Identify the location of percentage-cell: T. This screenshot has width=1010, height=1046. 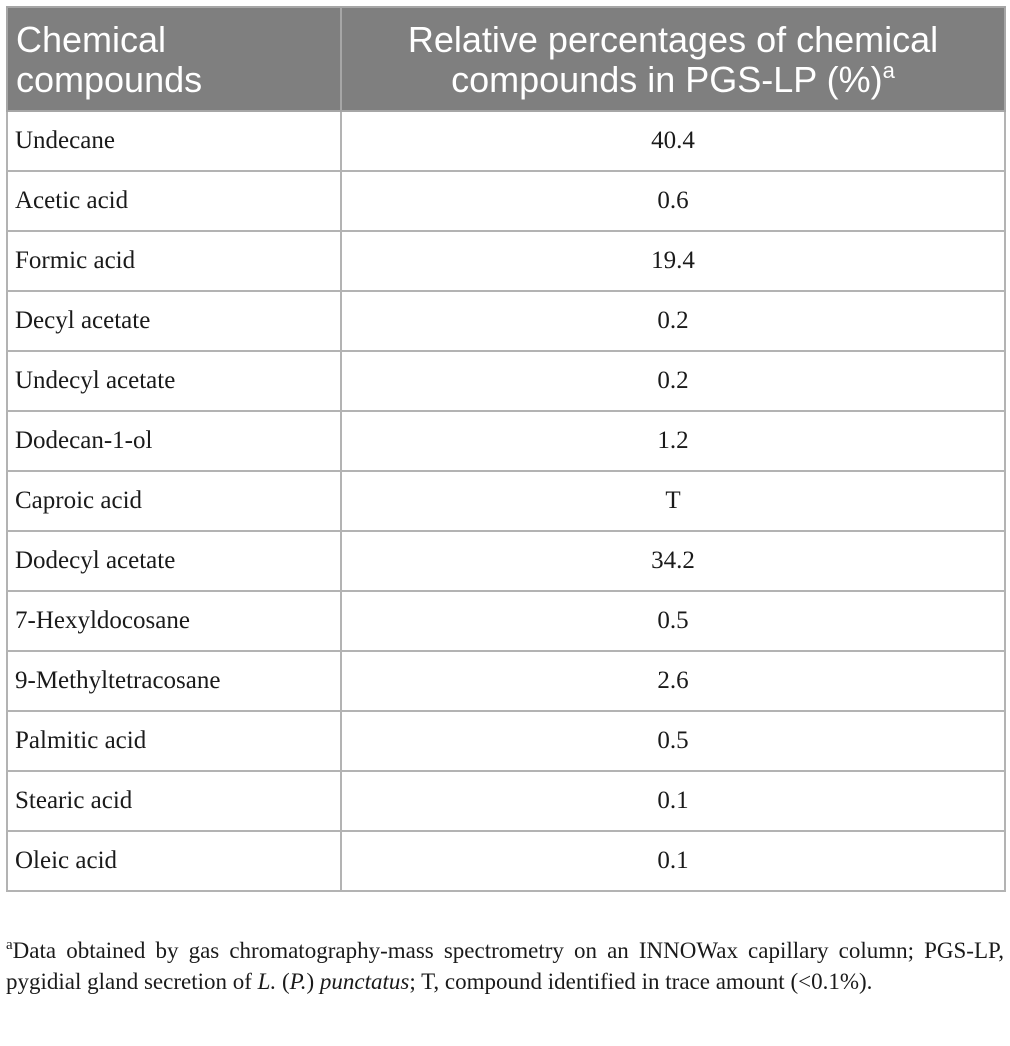
(673, 501).